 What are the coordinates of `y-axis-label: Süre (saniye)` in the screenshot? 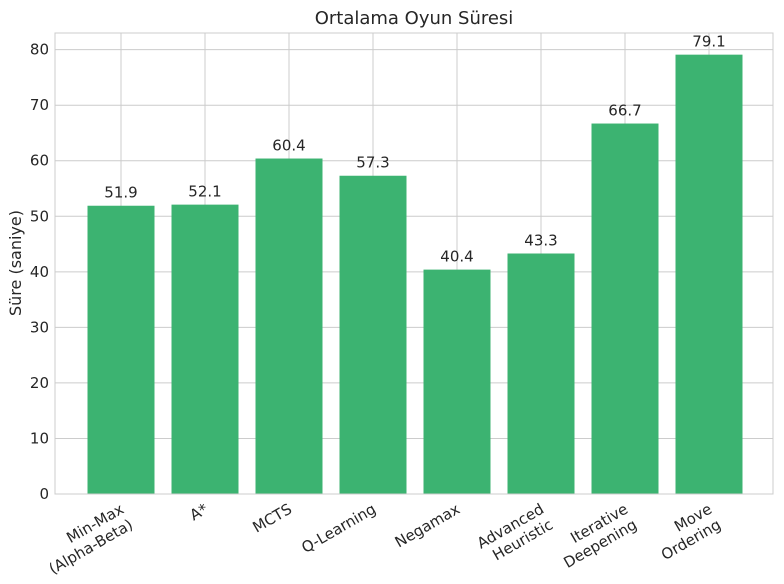 It's located at (15, 263).